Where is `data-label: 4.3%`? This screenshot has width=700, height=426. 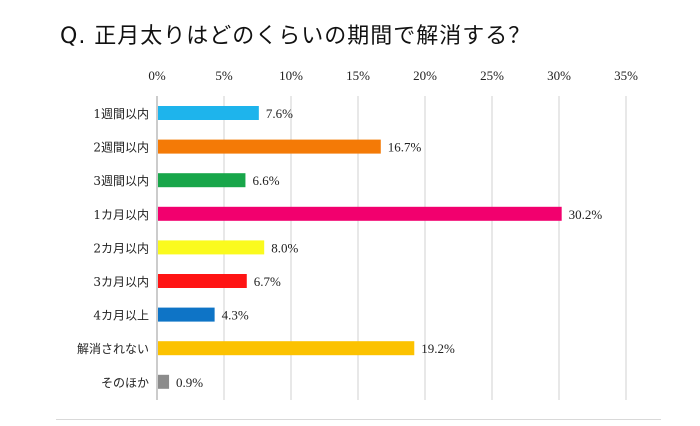 data-label: 4.3% is located at coordinates (235, 315).